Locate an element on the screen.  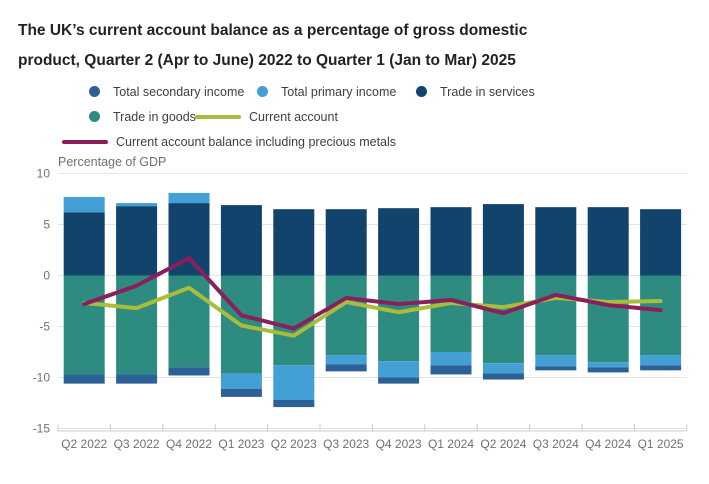
x-axis-tick-label: Q1 2024 is located at coordinates (451, 444).